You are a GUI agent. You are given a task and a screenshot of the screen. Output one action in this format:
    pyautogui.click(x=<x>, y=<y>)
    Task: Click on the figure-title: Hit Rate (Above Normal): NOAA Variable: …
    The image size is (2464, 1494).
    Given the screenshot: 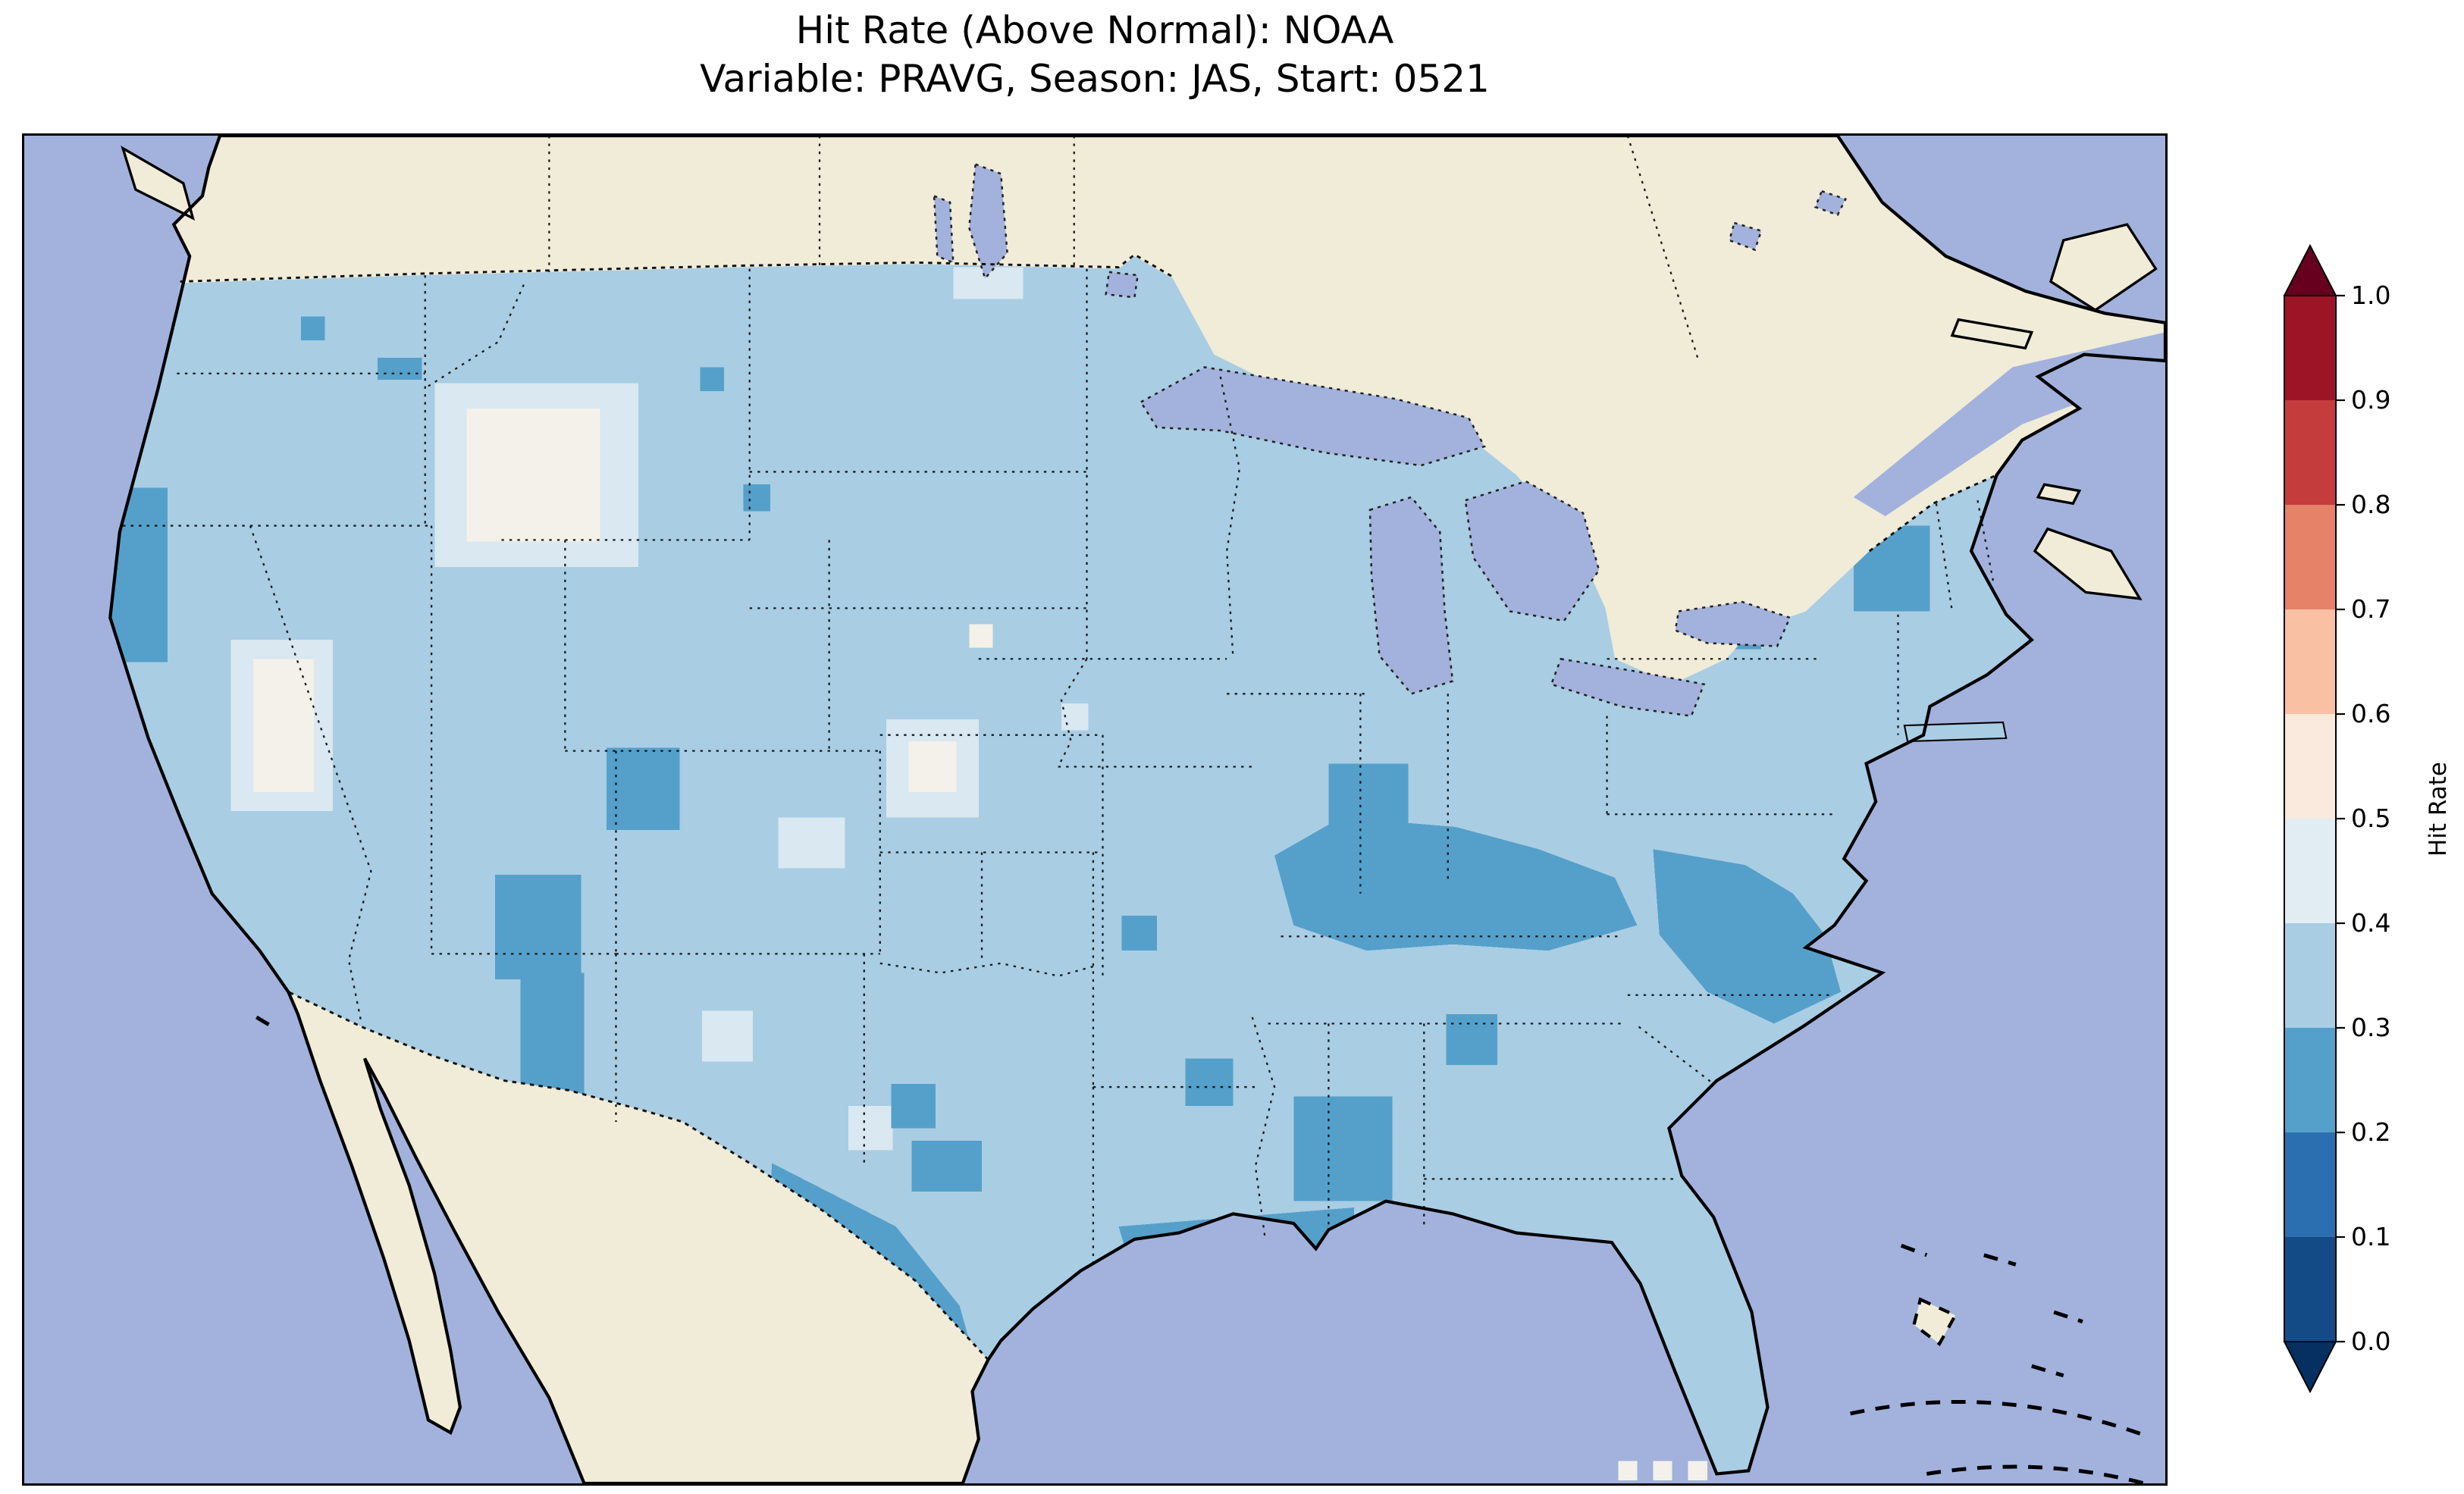 What is the action you would take?
    pyautogui.click(x=1095, y=54)
    